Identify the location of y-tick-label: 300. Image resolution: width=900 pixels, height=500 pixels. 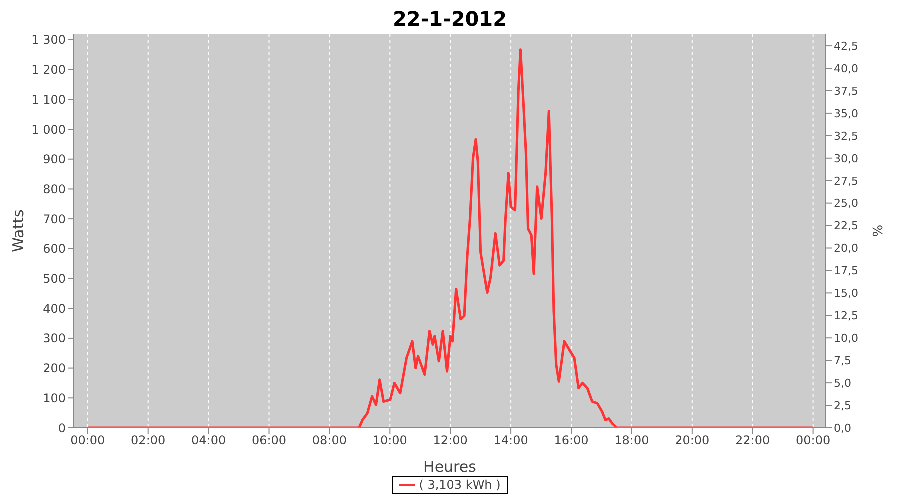
(54, 339).